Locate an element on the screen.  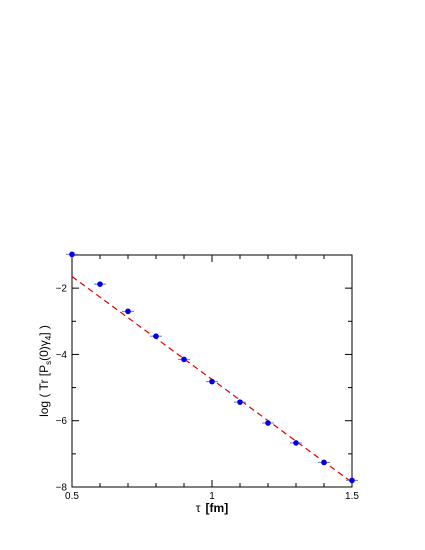
x-axis-unit: [fm] is located at coordinates (217, 508).